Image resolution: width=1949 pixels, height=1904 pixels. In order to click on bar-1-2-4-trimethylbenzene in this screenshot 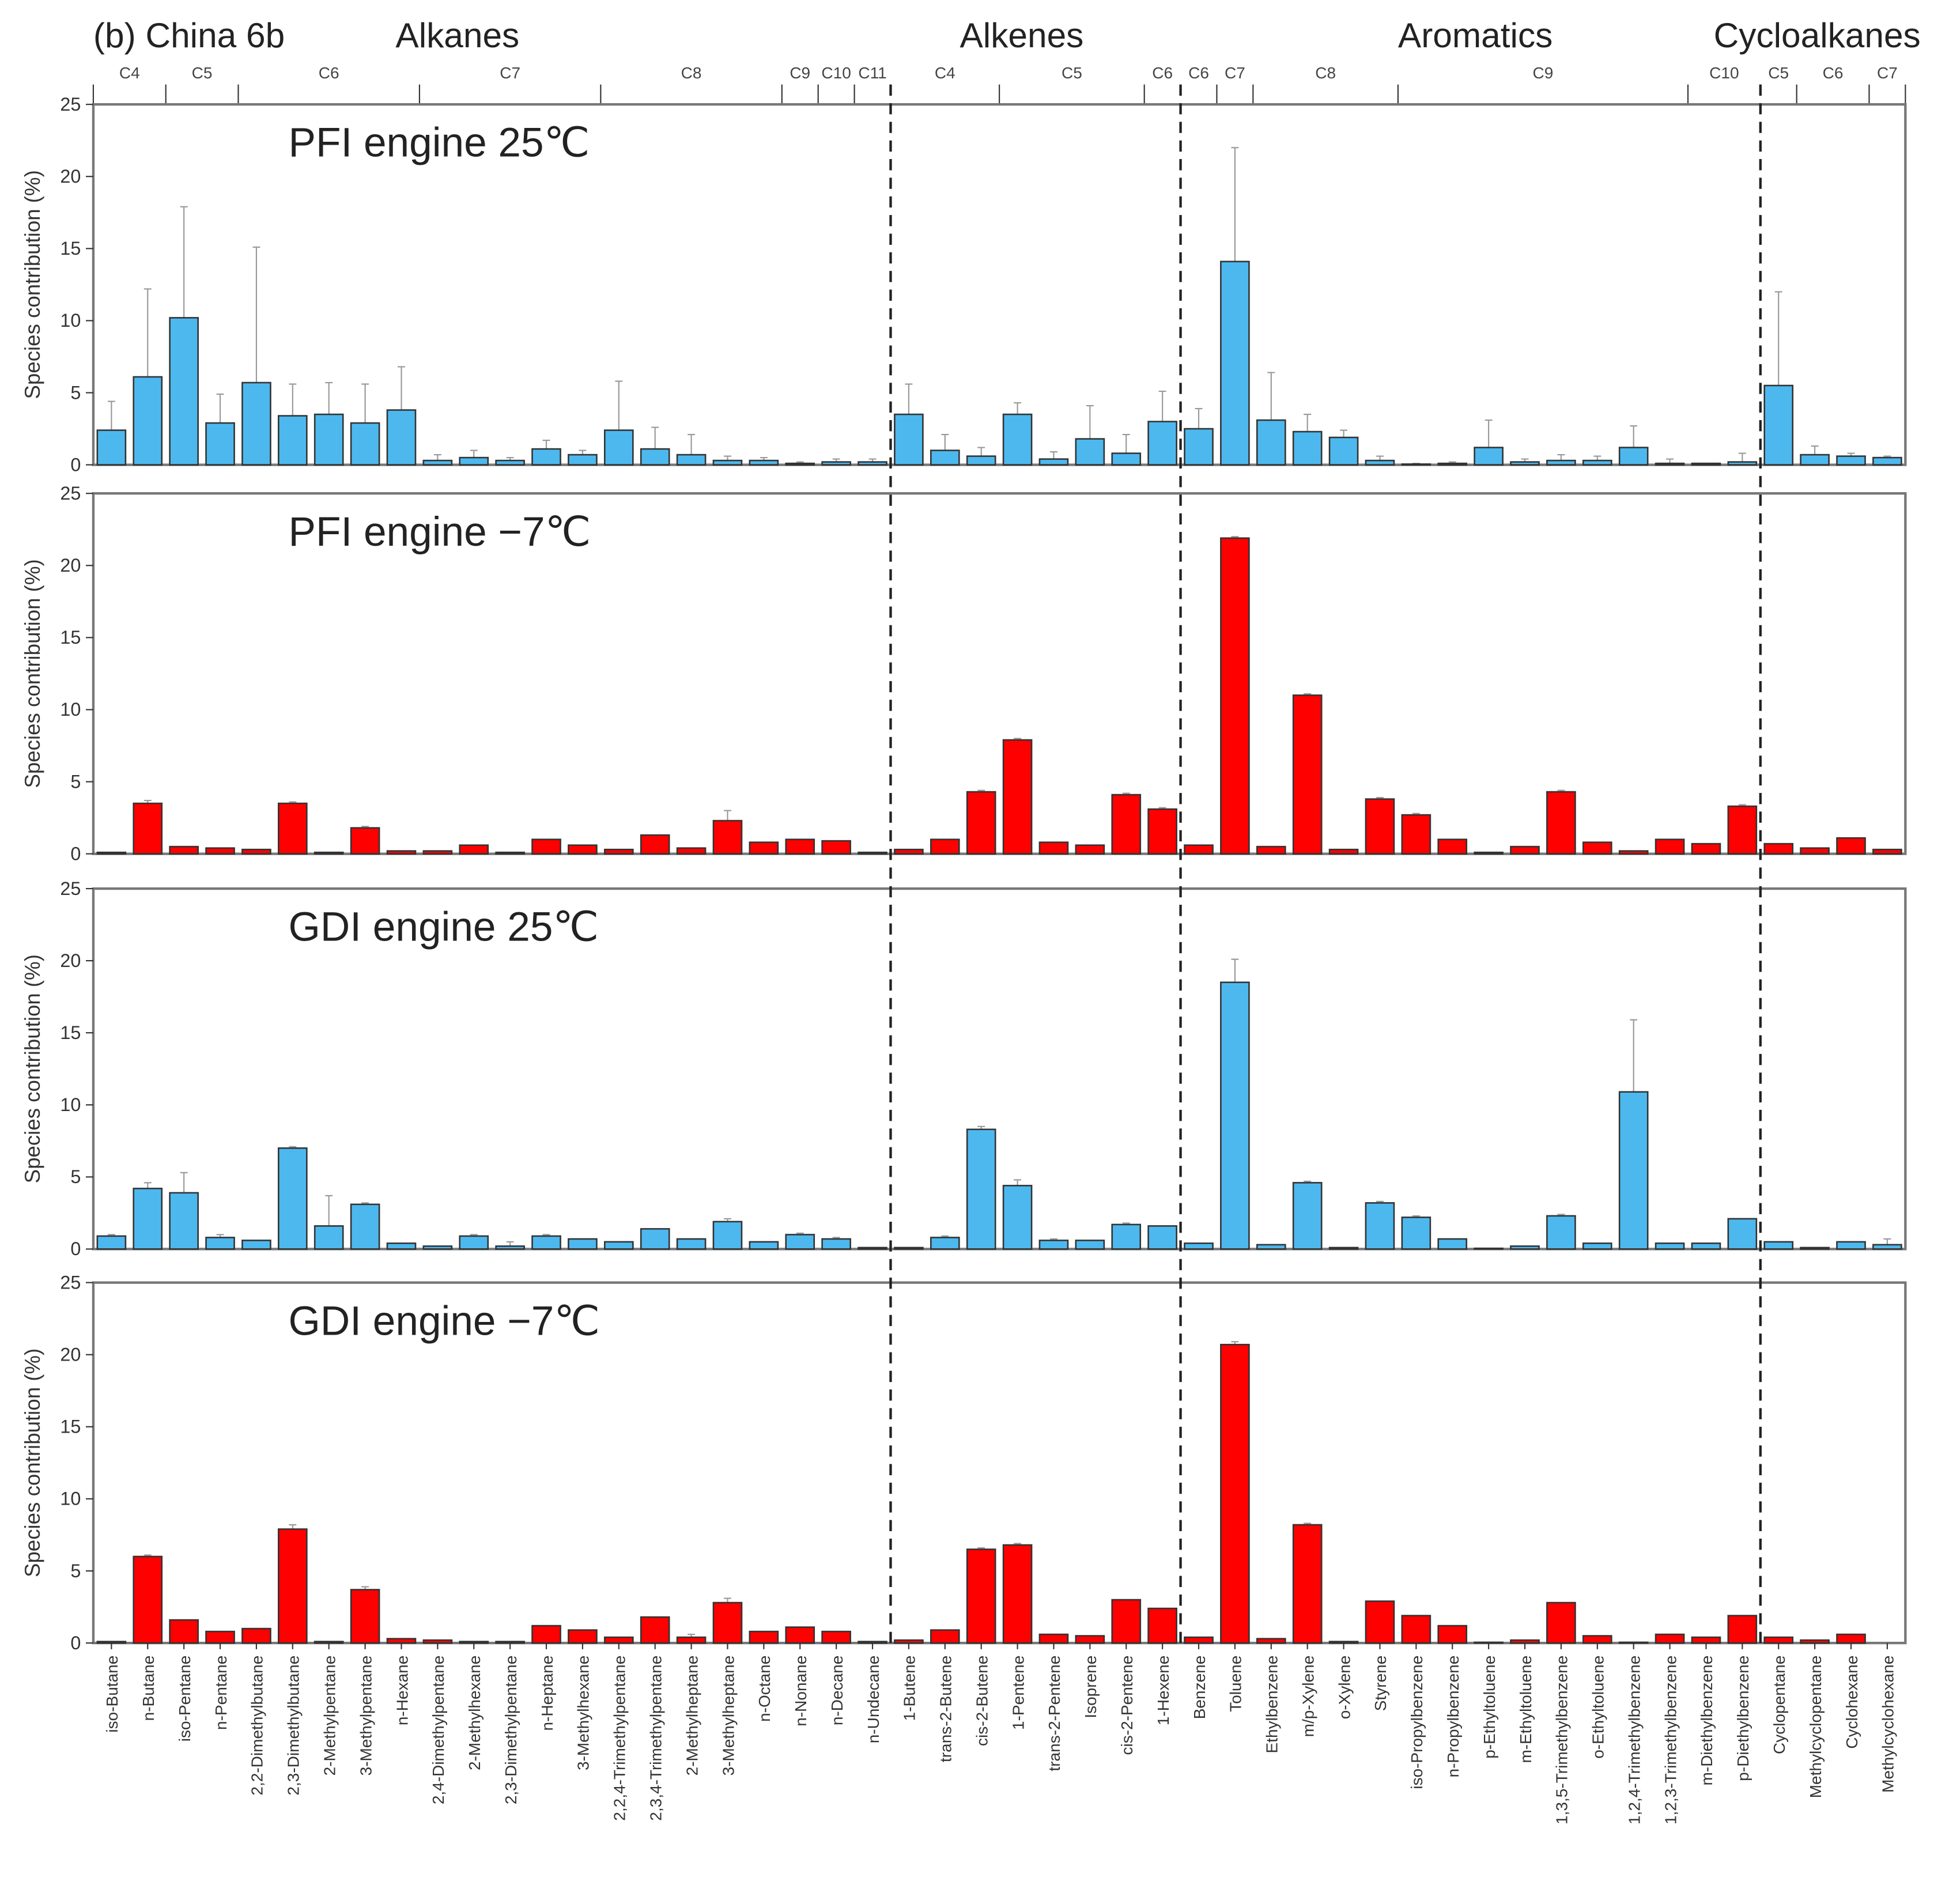, I will do `click(1634, 1170)`.